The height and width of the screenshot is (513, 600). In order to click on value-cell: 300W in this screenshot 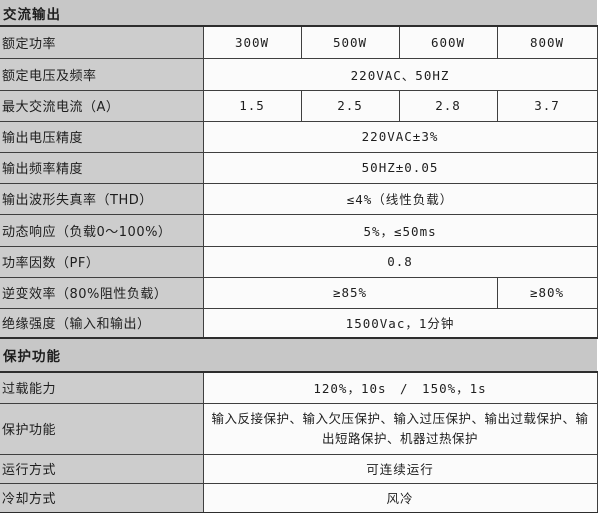, I will do `click(252, 42)`.